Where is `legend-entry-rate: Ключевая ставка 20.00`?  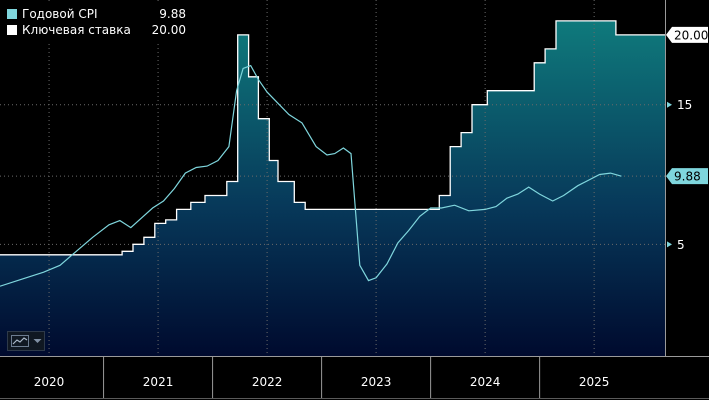
legend-entry-rate: Ключевая ставка 20.00 is located at coordinates (96, 30).